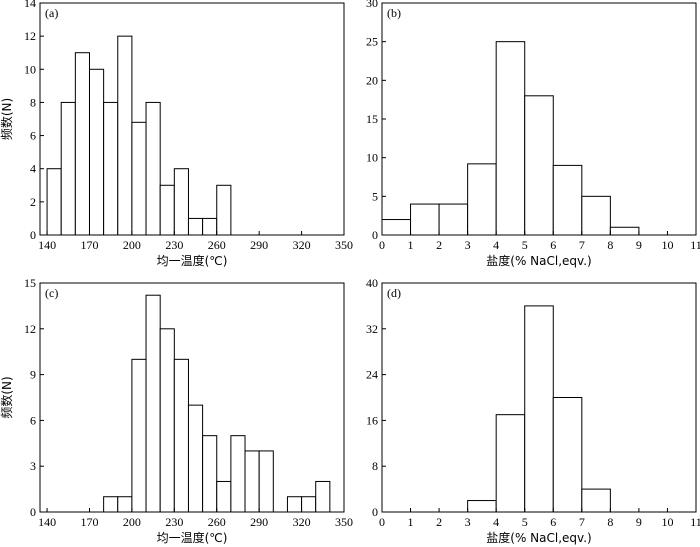 The image size is (700, 547). I want to click on x-axis-title-d: 盐度(% NaCl,eqv.), so click(538, 537).